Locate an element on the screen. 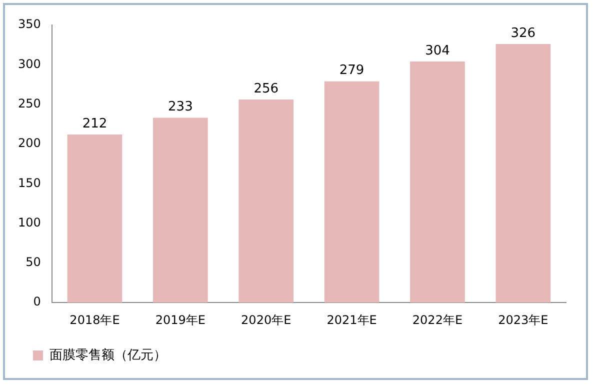 The width and height of the screenshot is (593, 385). x-tick-label: 2022年E is located at coordinates (437, 319).